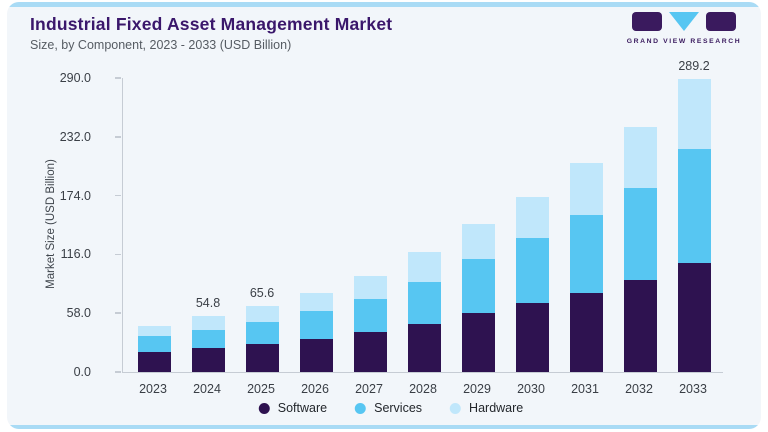 The height and width of the screenshot is (432, 768). I want to click on legend-item-hardware: Hardware, so click(486, 408).